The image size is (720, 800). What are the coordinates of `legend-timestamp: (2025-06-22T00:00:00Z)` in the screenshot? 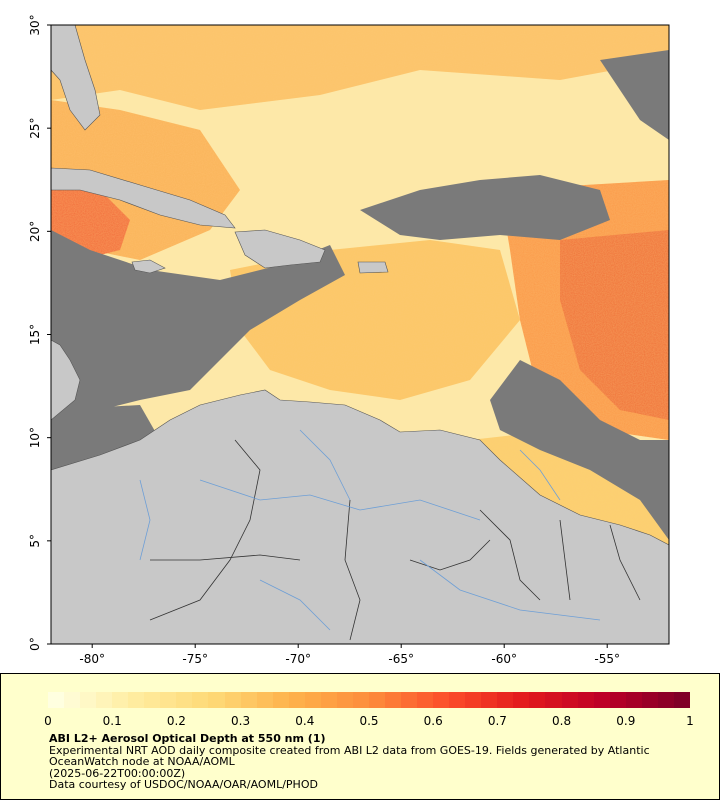 It's located at (117, 773).